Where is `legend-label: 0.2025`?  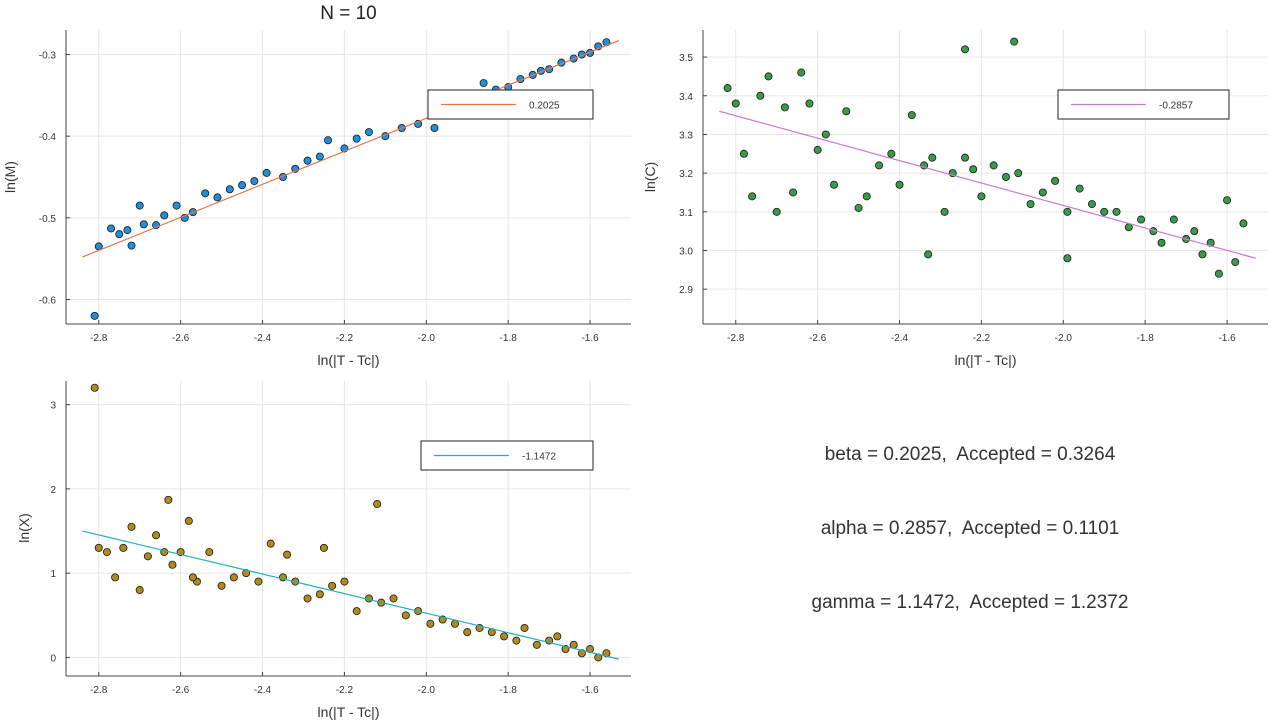 legend-label: 0.2025 is located at coordinates (544, 106).